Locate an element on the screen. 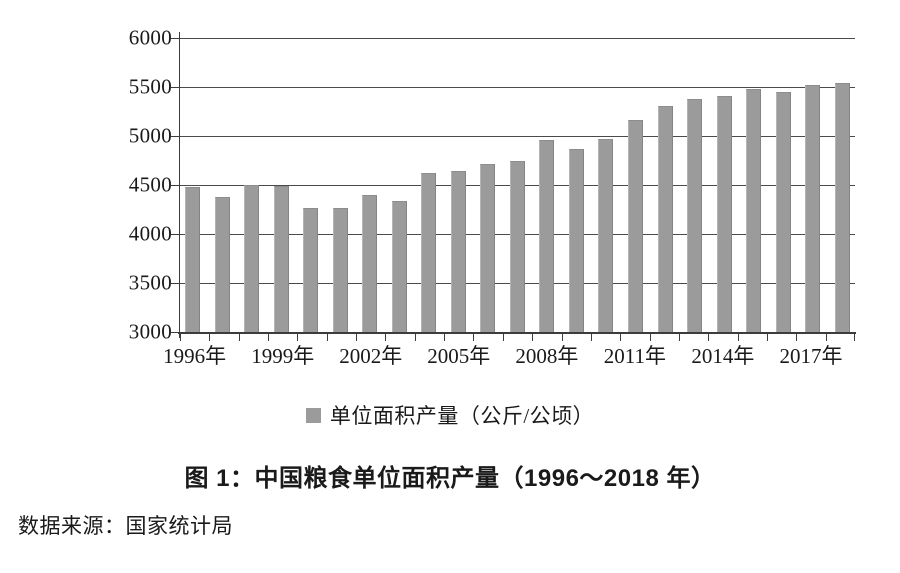 Image resolution: width=900 pixels, height=573 pixels. y-axis-tick-label: 5500 is located at coordinates (150, 86).